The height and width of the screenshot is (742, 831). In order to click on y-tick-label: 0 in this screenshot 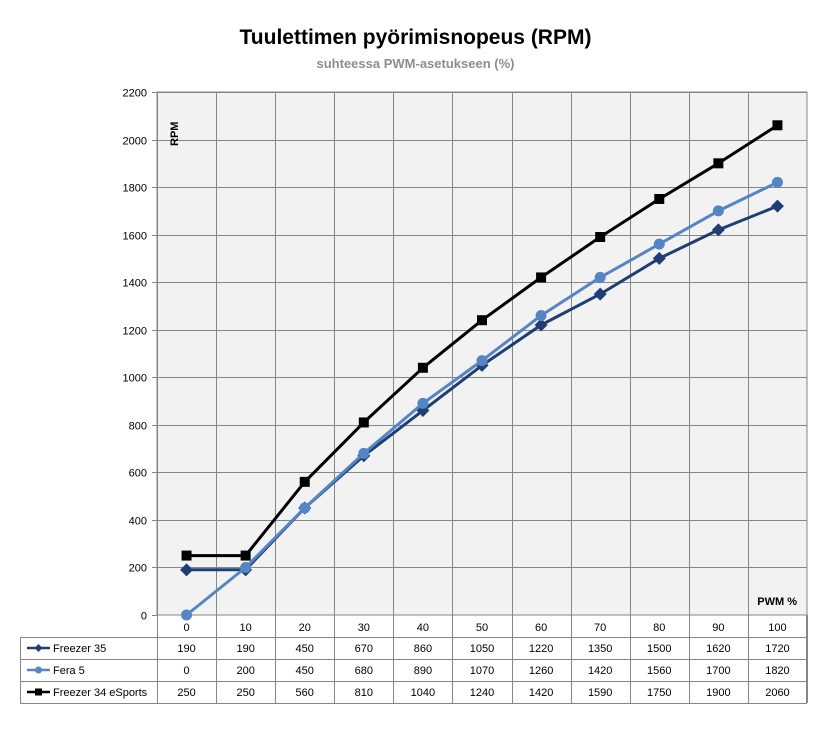, I will do `click(144, 617)`.